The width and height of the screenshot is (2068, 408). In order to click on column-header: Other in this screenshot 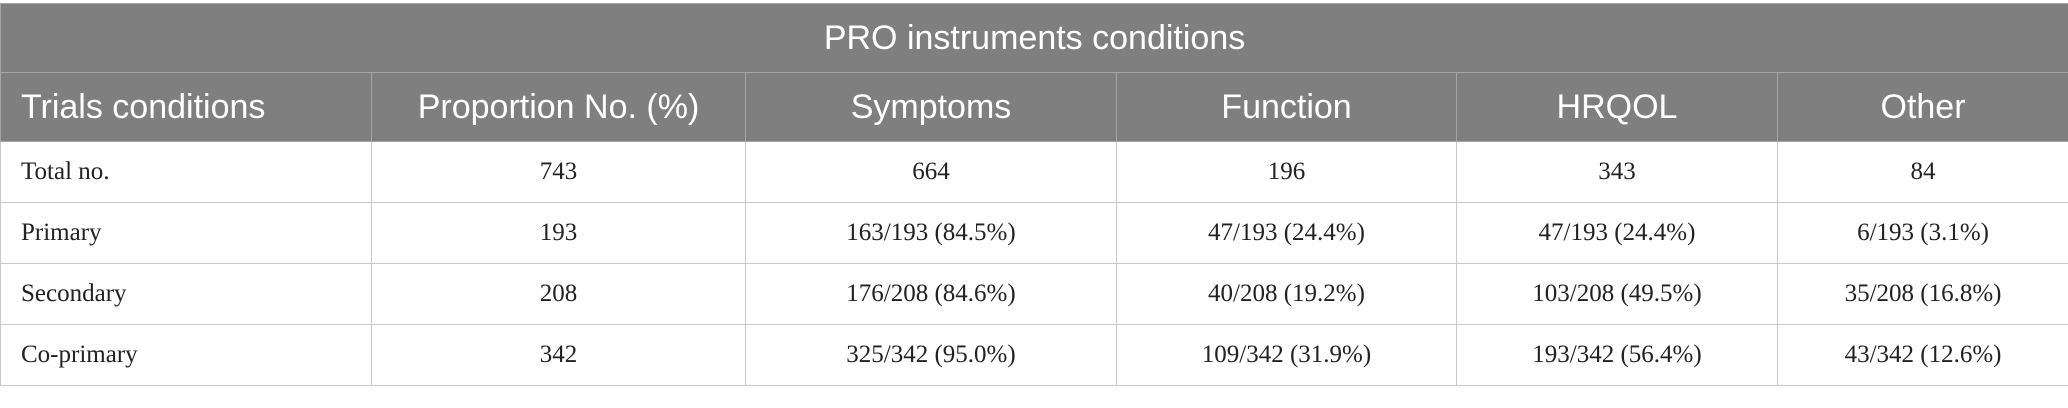, I will do `click(1923, 107)`.